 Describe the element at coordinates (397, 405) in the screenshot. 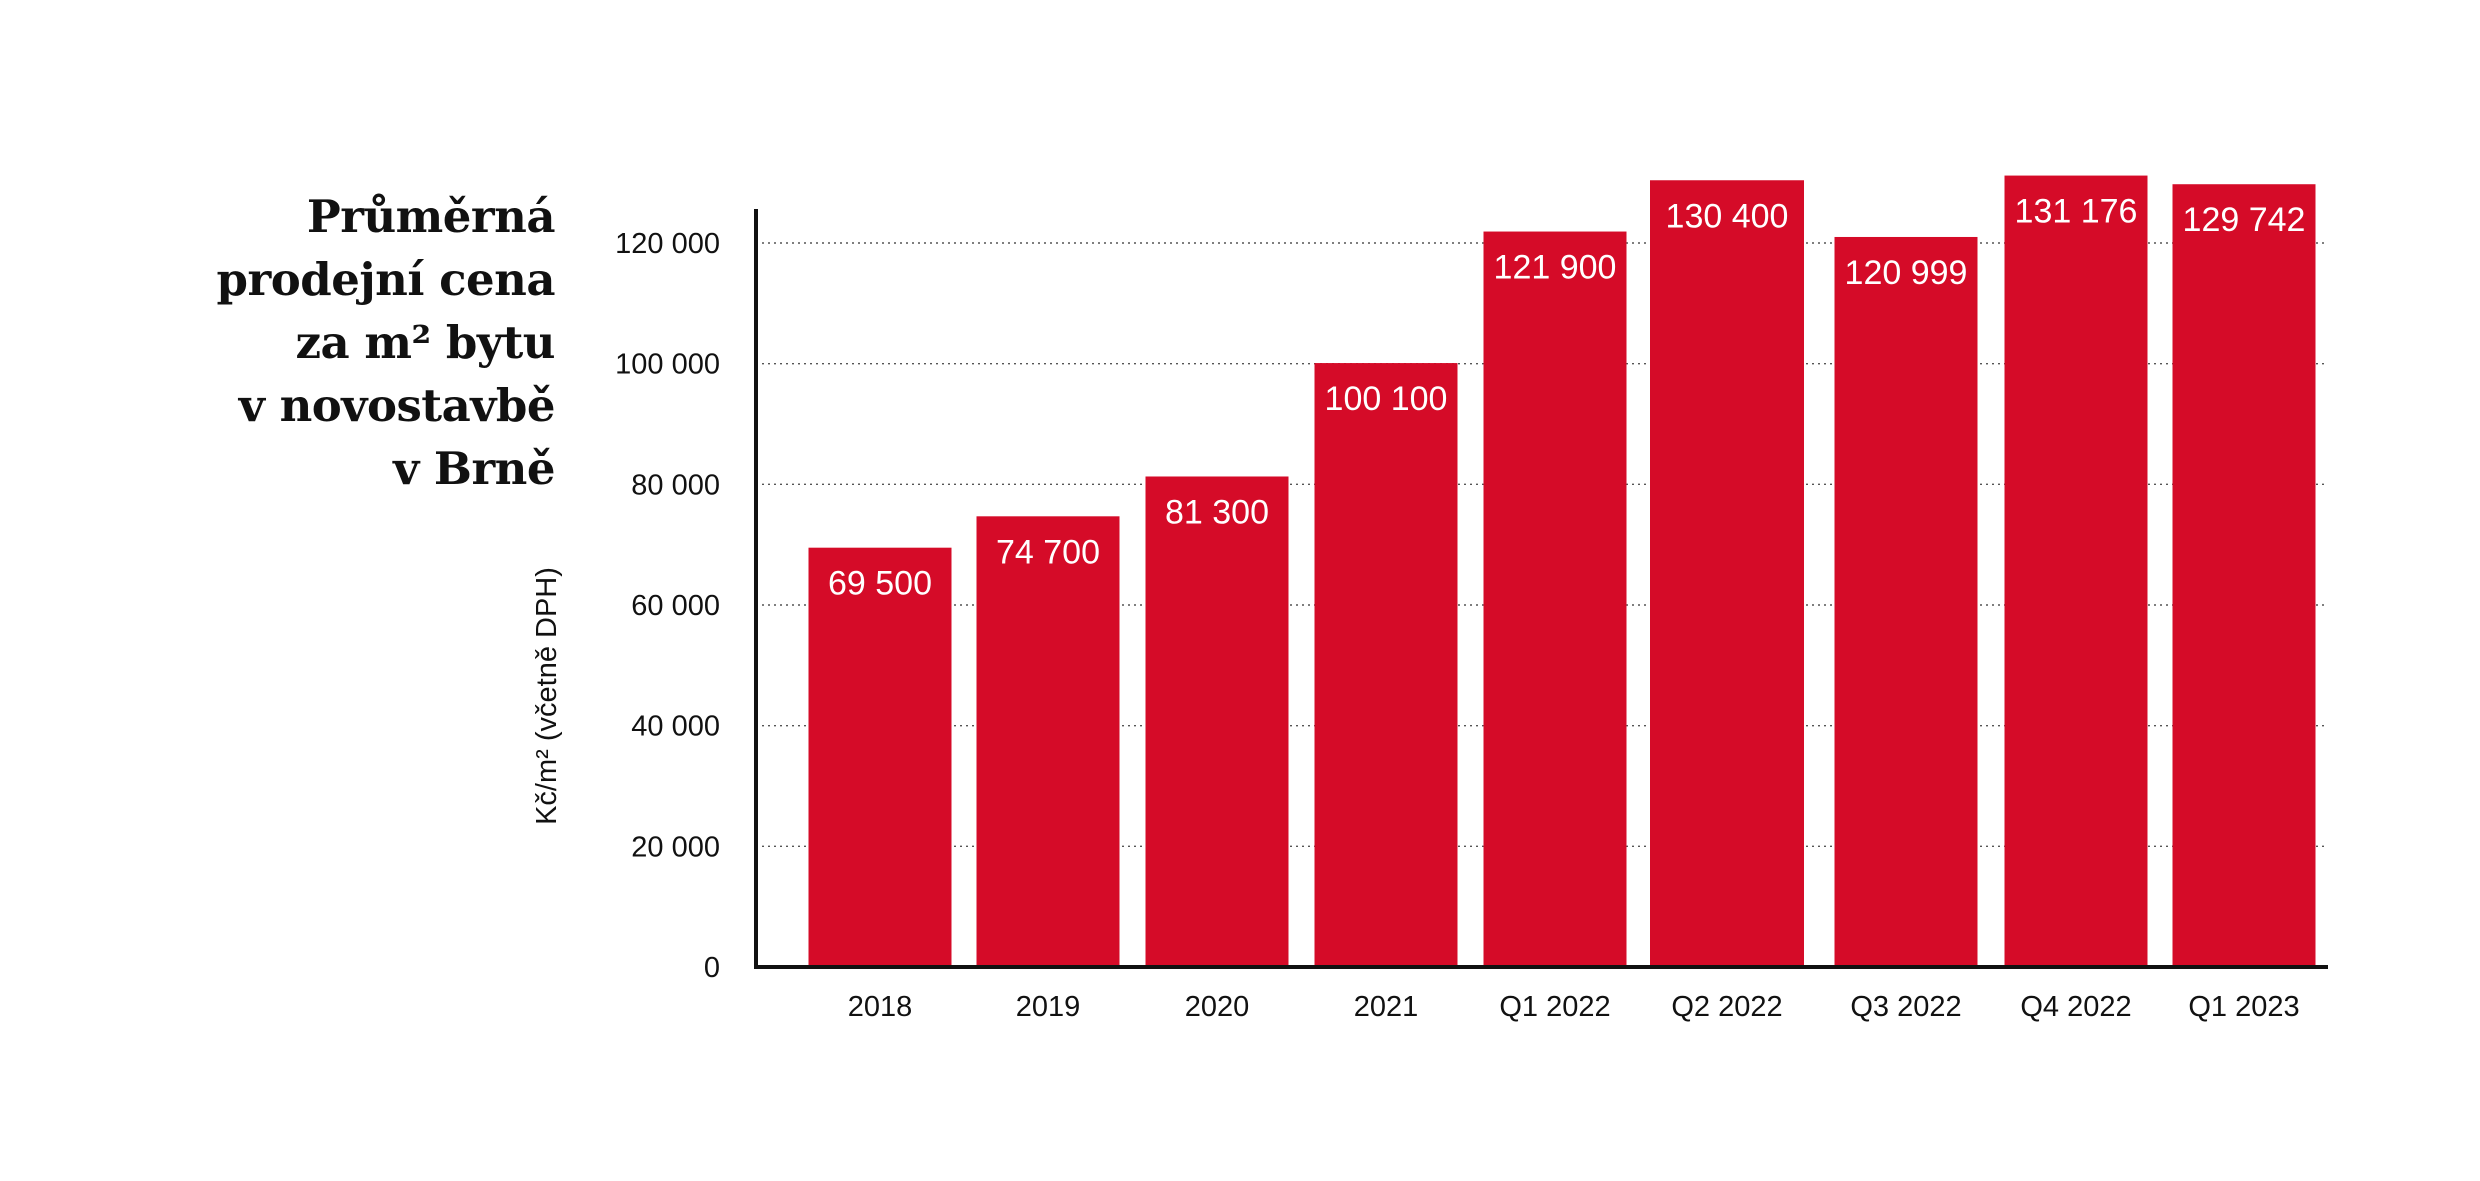

I see `title-line: v novostavbě` at that location.